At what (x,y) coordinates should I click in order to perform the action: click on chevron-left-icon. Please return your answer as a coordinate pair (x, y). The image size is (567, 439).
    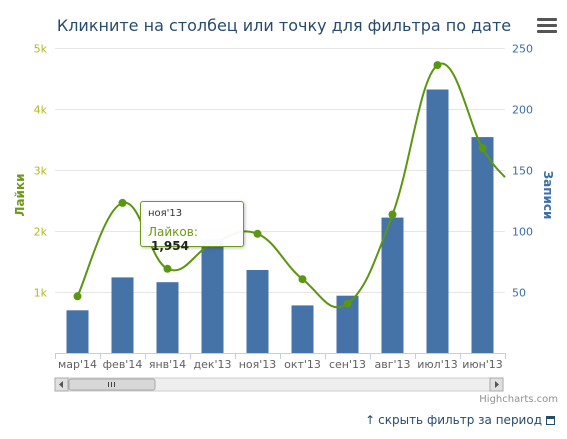
    Looking at the image, I should click on (61, 384).